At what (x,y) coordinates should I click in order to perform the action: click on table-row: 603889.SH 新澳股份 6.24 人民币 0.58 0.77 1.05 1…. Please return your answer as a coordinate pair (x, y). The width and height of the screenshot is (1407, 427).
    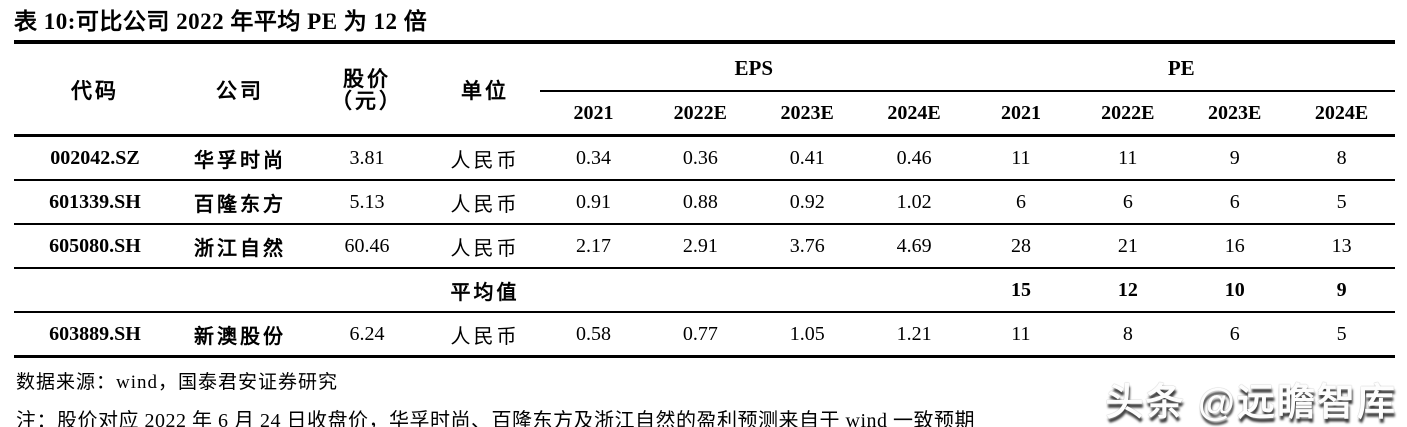
    Looking at the image, I should click on (704, 335).